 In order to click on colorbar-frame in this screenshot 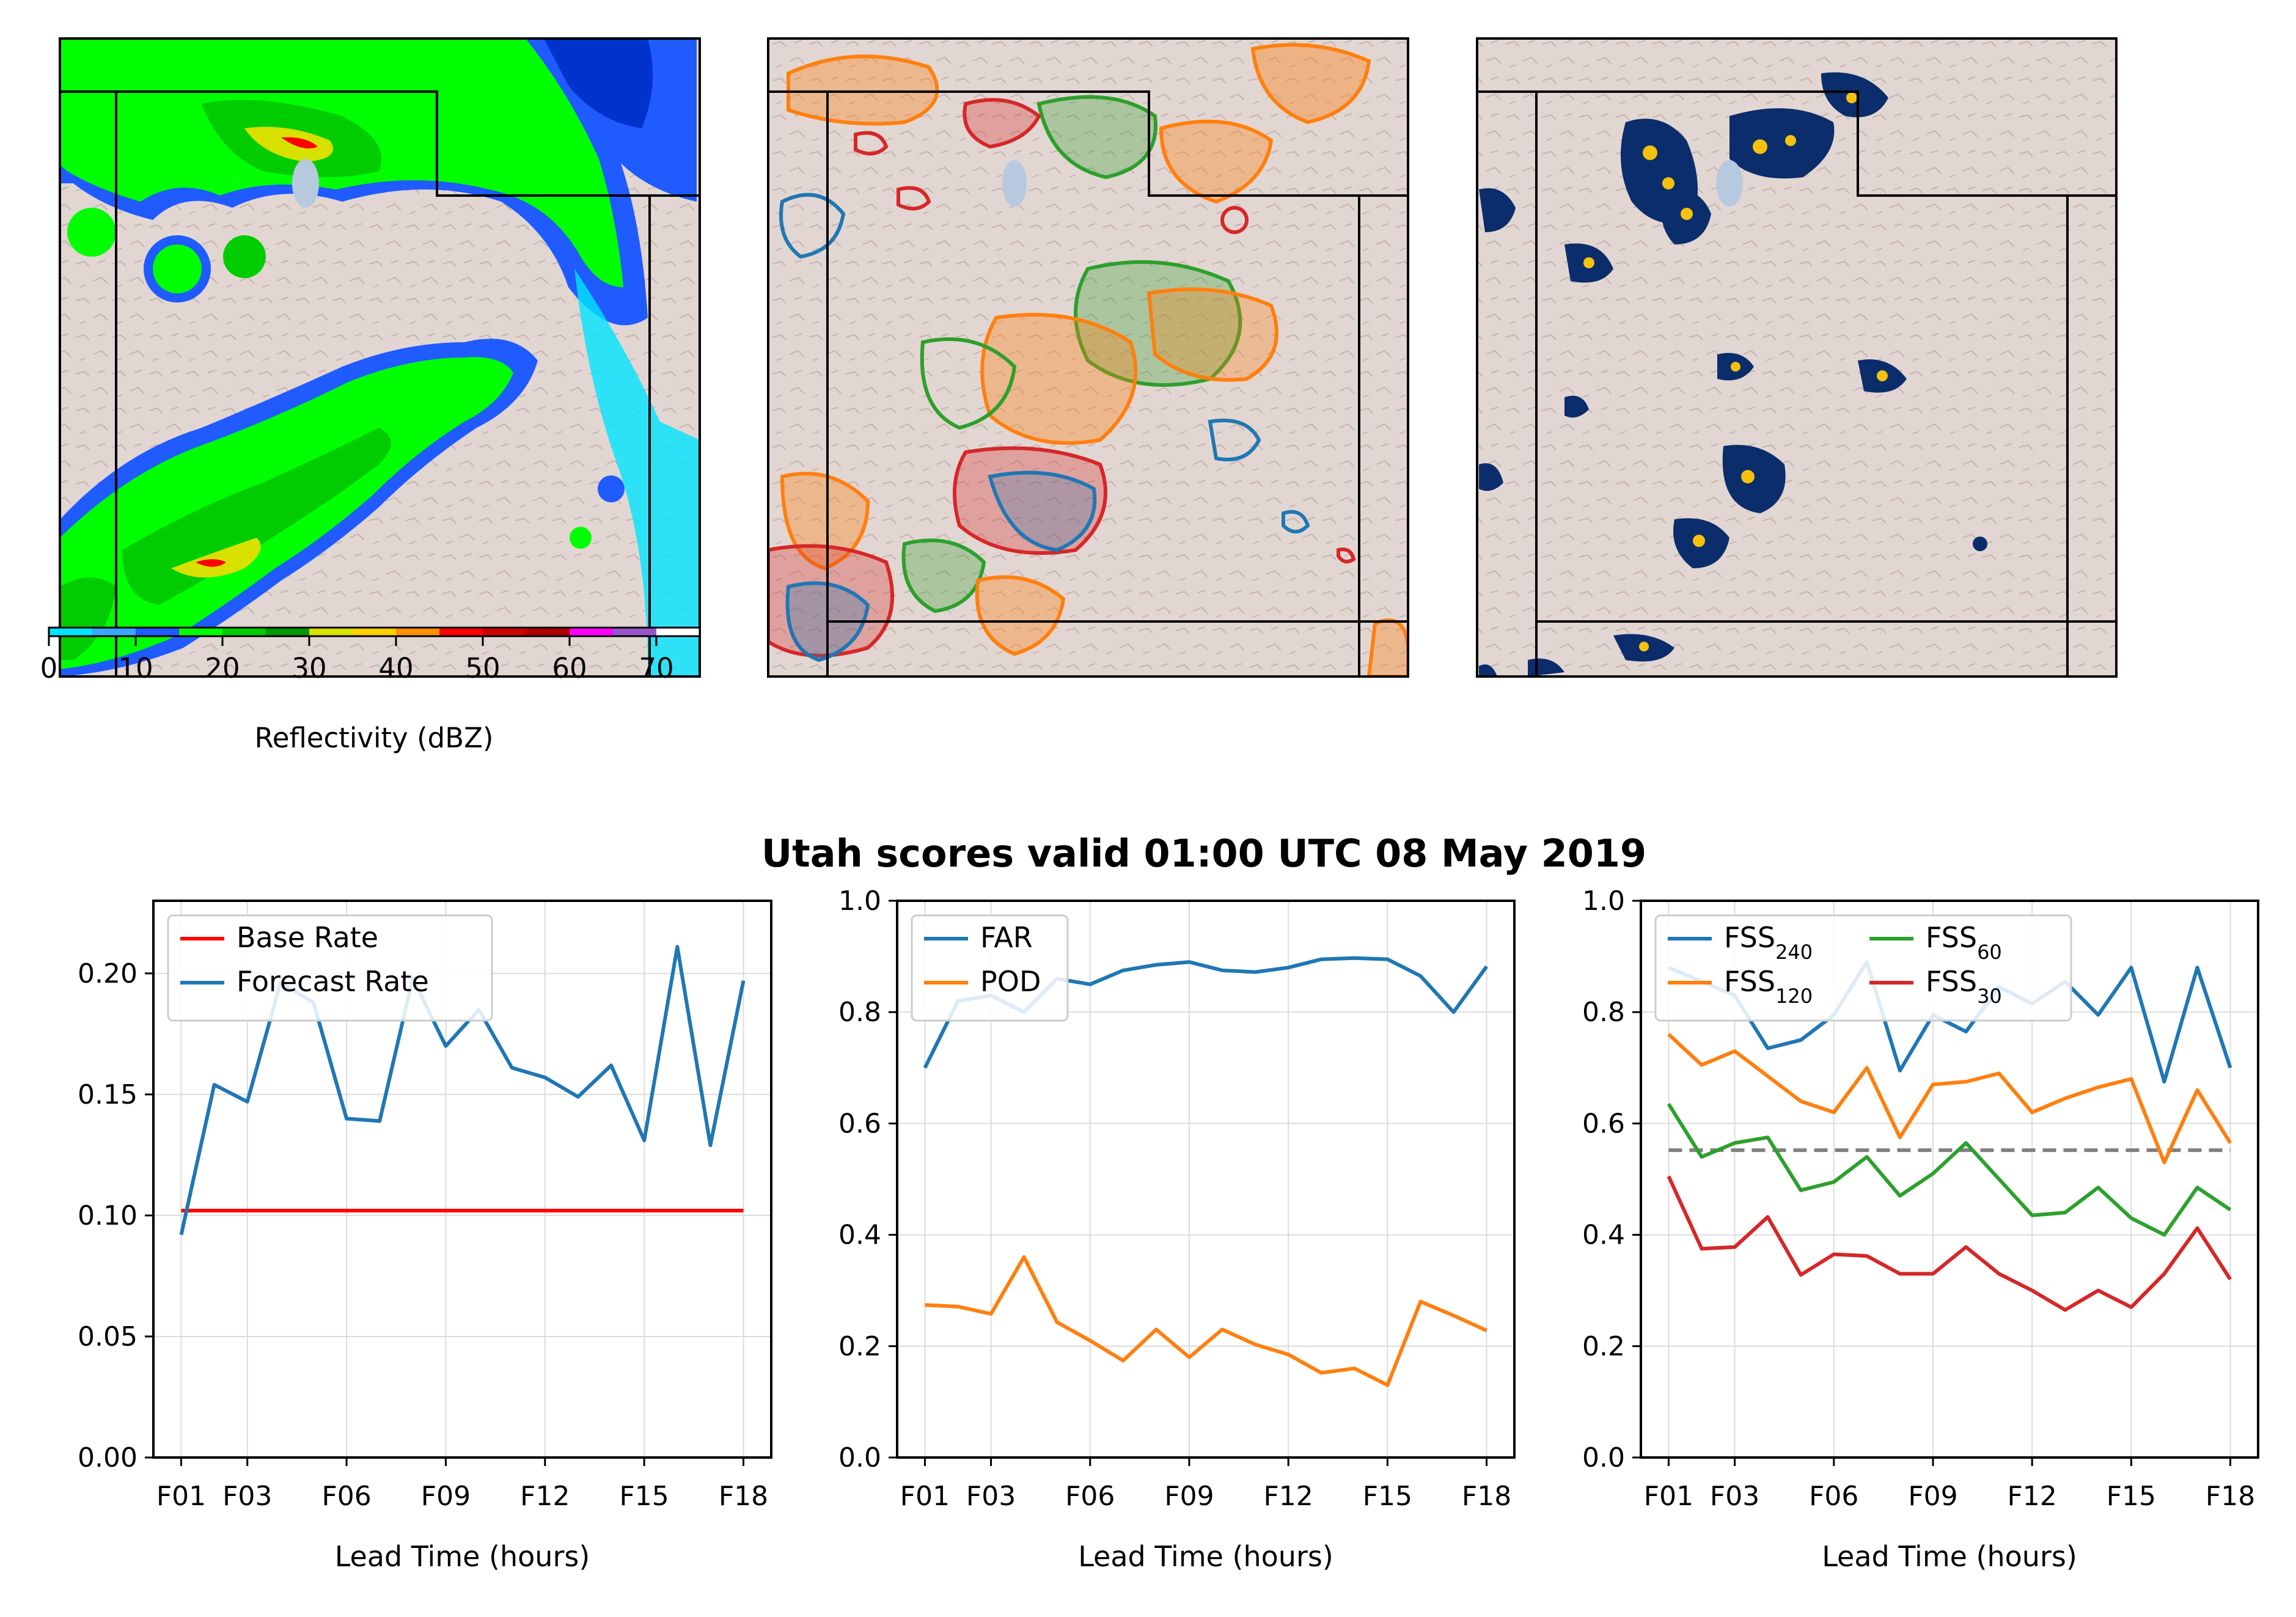, I will do `click(374, 632)`.